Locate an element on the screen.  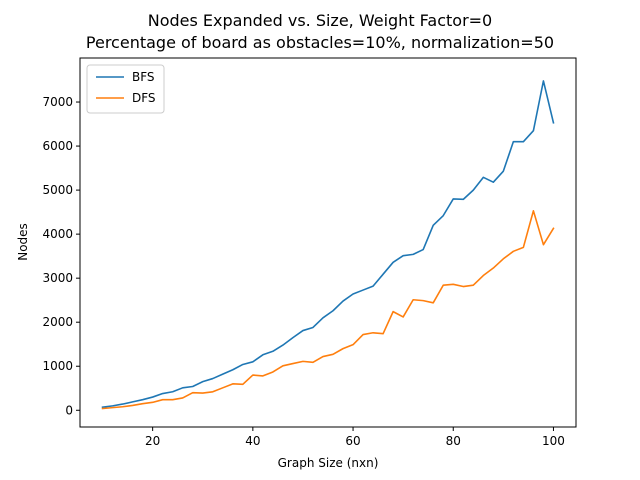
y-tick-label: 1000 is located at coordinates (57, 366).